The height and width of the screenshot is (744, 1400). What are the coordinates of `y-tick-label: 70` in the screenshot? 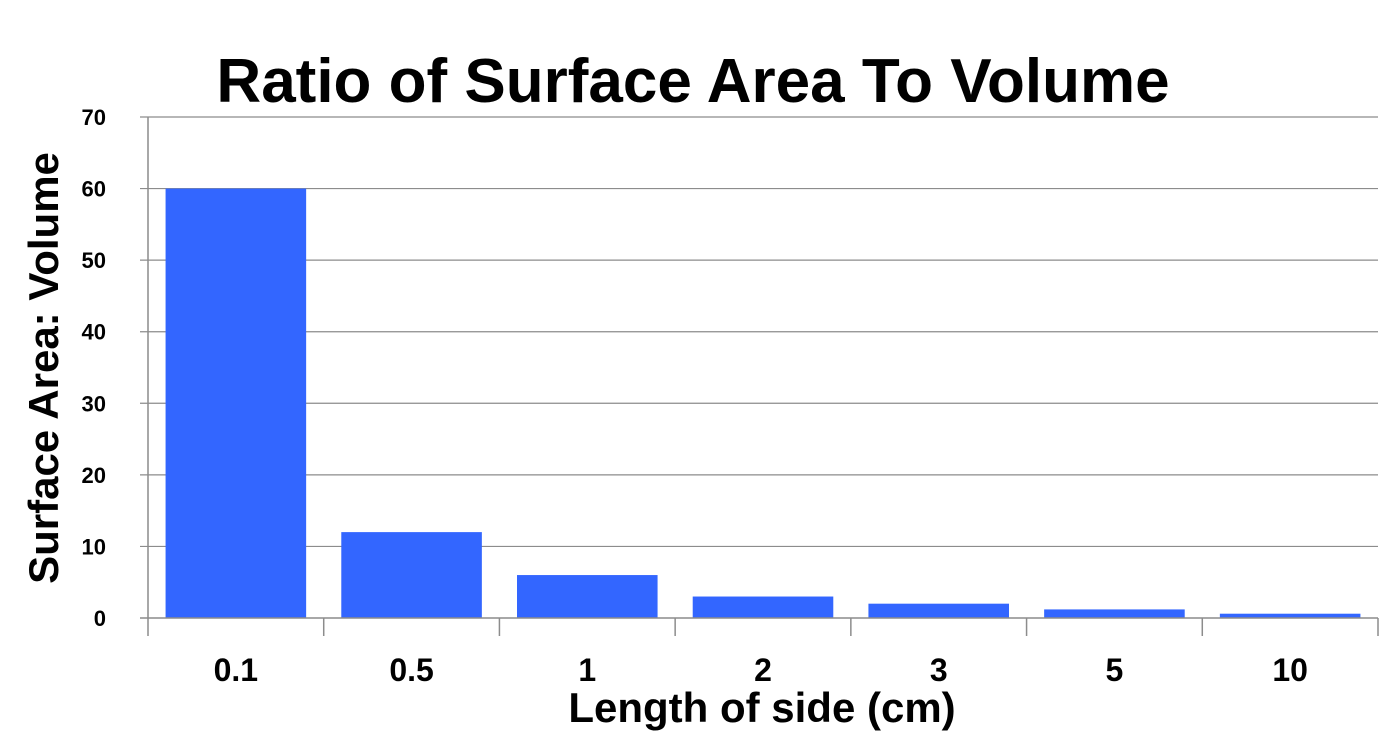 It's located at (94, 117).